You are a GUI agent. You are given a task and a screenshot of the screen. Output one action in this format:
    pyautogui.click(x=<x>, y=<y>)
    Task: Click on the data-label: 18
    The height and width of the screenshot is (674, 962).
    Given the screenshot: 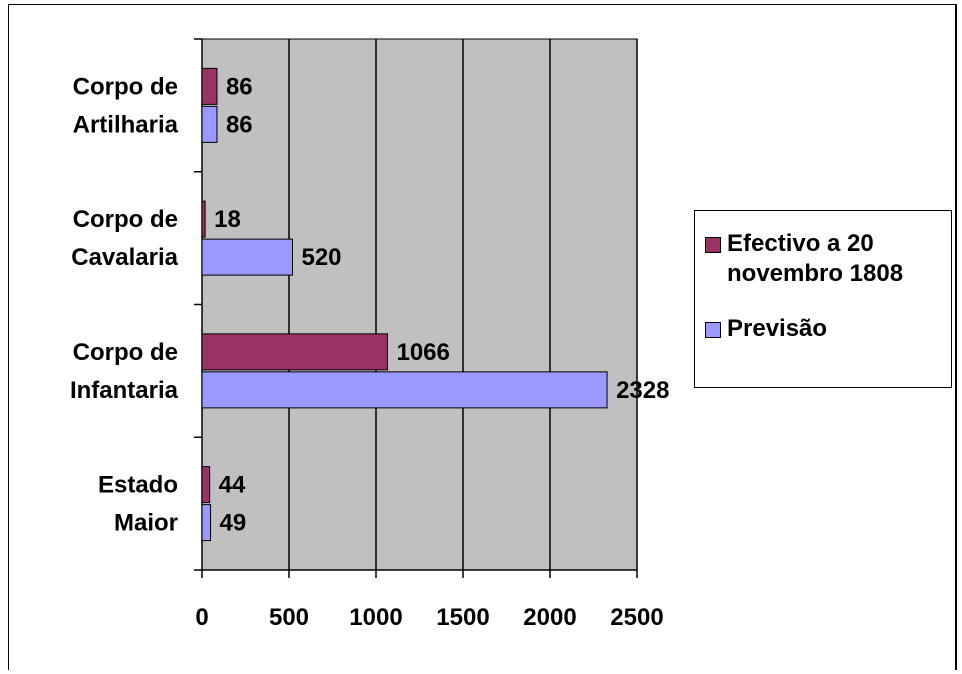 What is the action you would take?
    pyautogui.click(x=227, y=219)
    